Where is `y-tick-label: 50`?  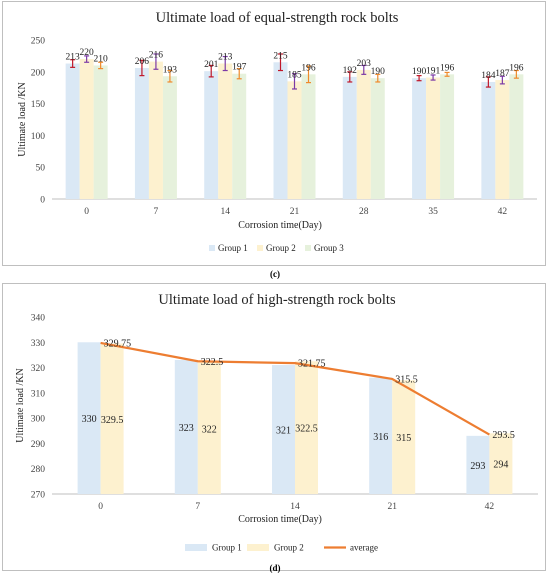
y-tick-label: 50 is located at coordinates (41, 169).